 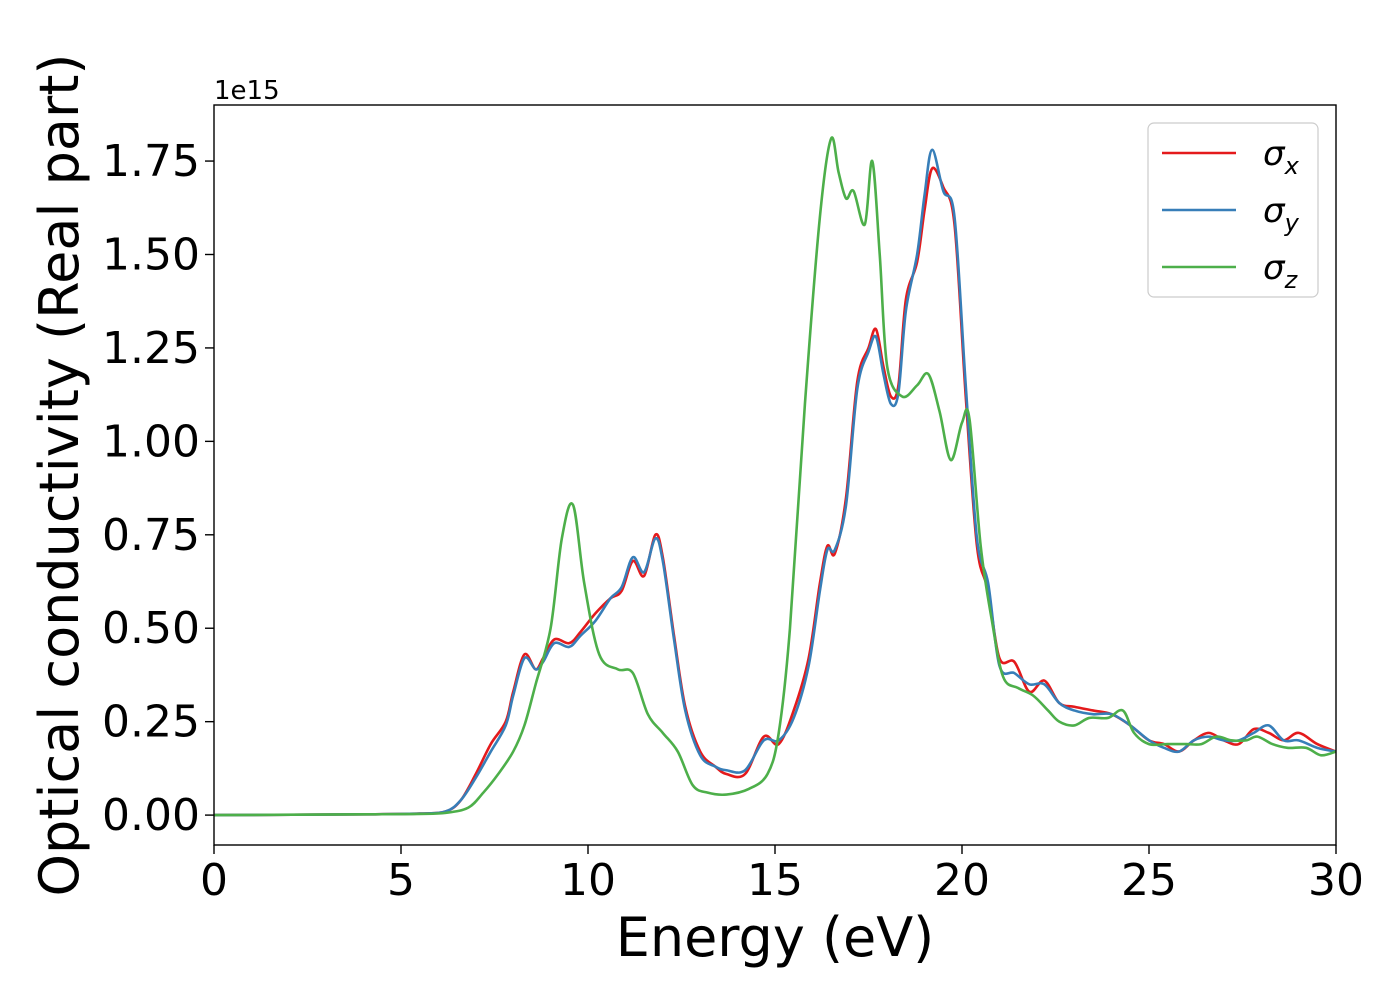 What do you see at coordinates (214, 880) in the screenshot?
I see `x-tick-label: 0` at bounding box center [214, 880].